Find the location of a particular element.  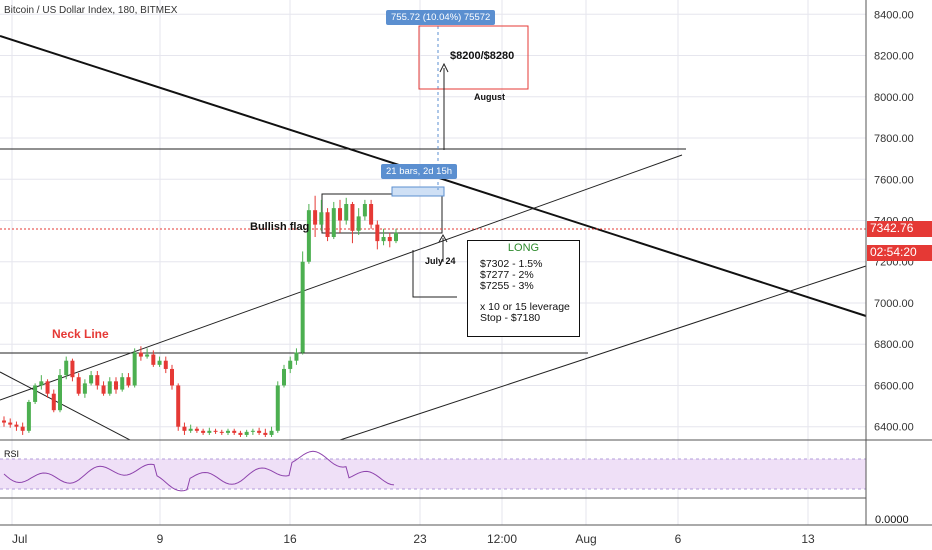

chart-title: Bitcoin / US Dollar Index, 180, BITMEX is located at coordinates (91, 10).